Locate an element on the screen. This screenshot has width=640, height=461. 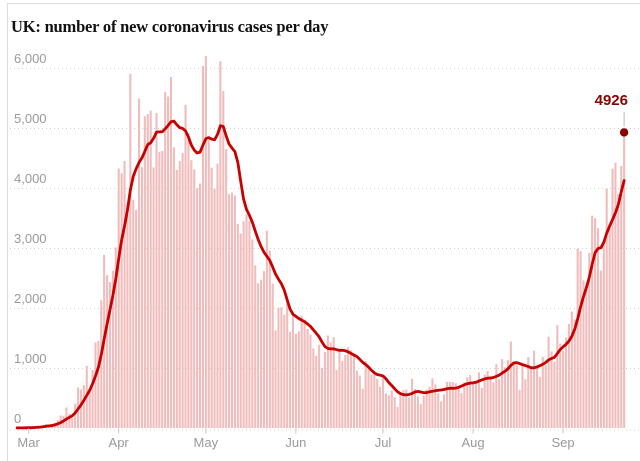
top-divider is located at coordinates (323, 3).